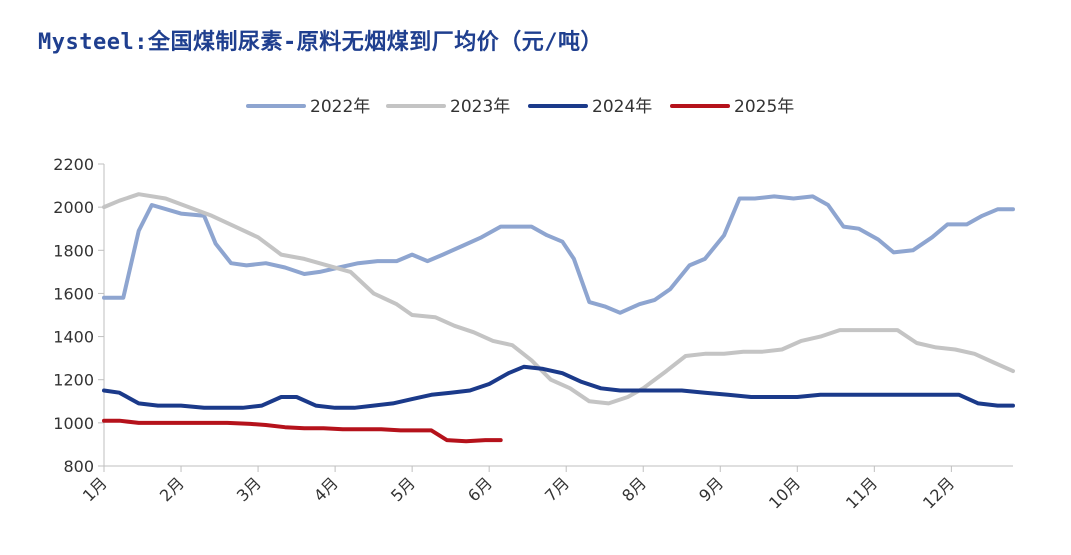 This screenshot has width=1071, height=555. I want to click on x-tick-label: 3月, so click(249, 489).